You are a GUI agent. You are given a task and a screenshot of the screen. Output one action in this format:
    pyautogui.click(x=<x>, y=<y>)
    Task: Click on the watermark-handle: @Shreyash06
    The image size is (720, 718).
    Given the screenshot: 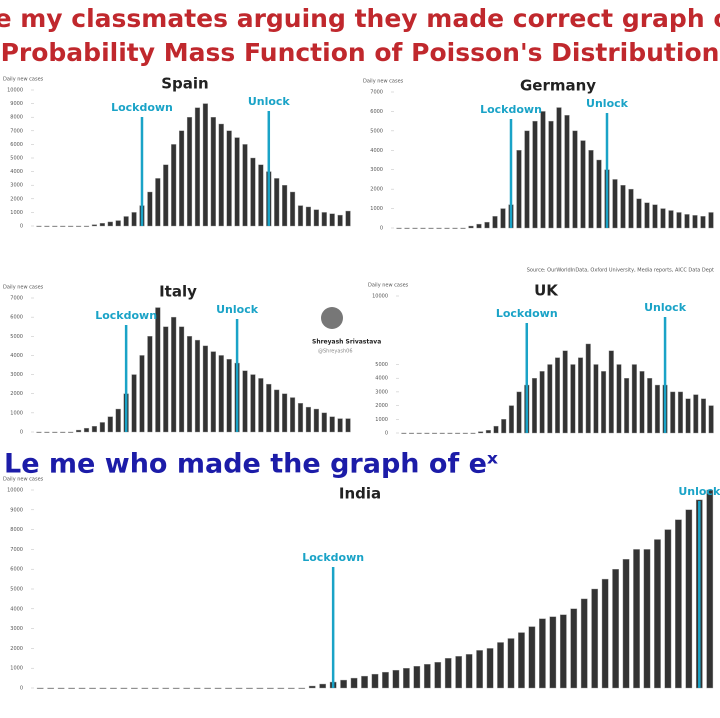 What is the action you would take?
    pyautogui.click(x=335, y=352)
    